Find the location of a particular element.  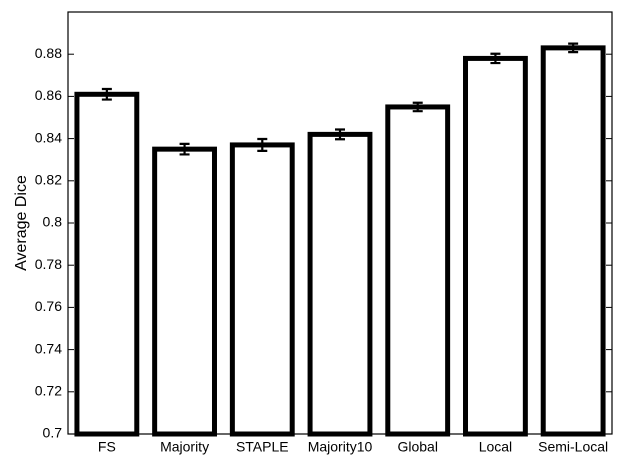

x-tick-label: Global is located at coordinates (417, 447).